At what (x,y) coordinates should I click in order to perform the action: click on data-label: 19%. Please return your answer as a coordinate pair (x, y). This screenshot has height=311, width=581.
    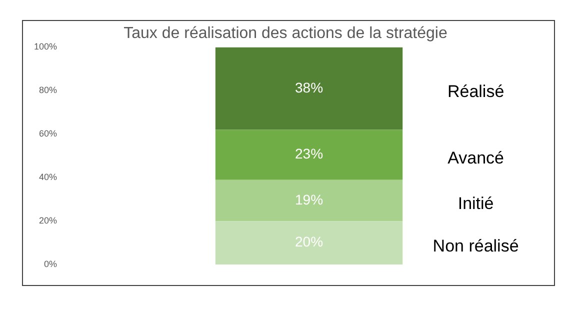
    Looking at the image, I should click on (309, 199).